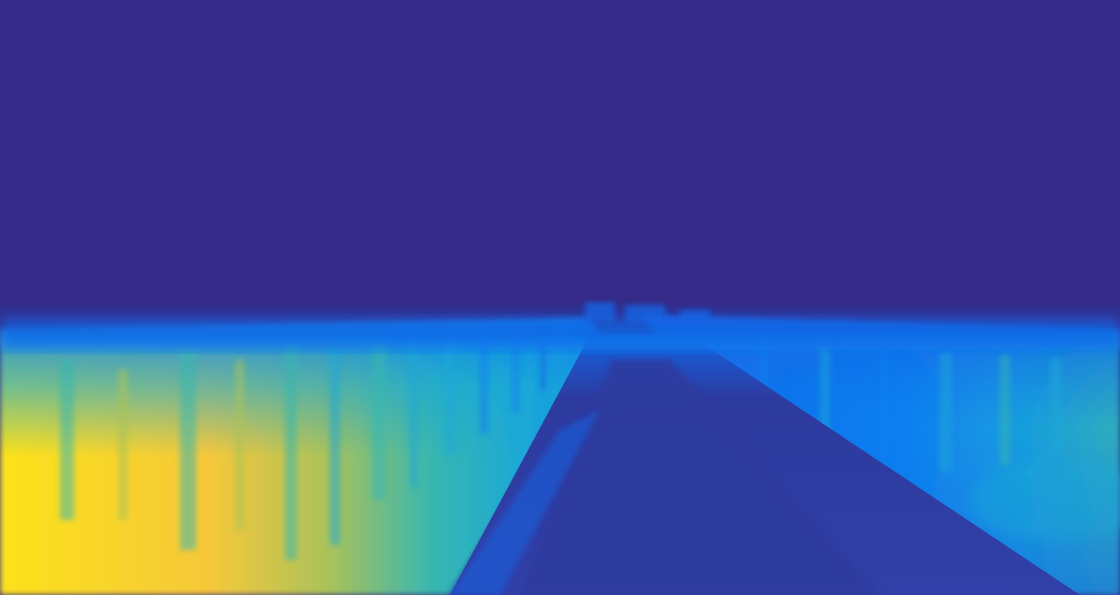  Describe the element at coordinates (560, 329) in the screenshot. I see `horizon-band` at that location.